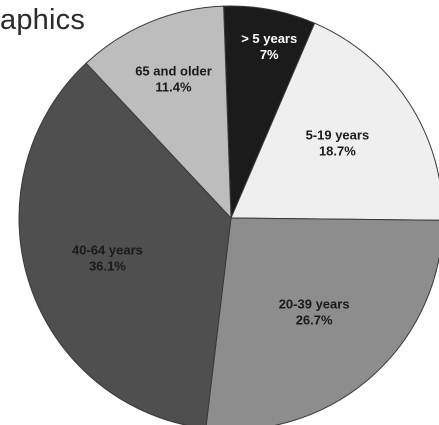  I want to click on slice-category-label: 5-19 years, so click(338, 134).